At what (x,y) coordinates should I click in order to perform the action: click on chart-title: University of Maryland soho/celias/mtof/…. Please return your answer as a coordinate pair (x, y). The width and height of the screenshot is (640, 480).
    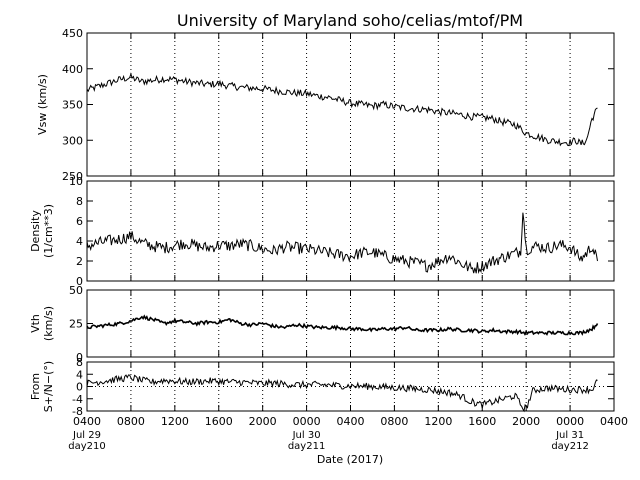
    Looking at the image, I should click on (350, 20).